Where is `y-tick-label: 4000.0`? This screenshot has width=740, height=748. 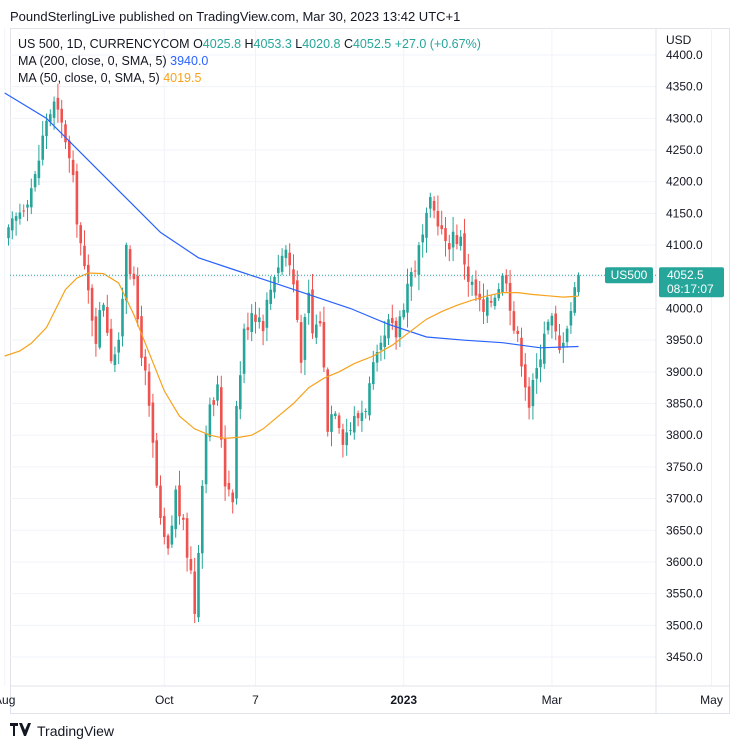
y-tick-label: 4000.0 is located at coordinates (684, 308).